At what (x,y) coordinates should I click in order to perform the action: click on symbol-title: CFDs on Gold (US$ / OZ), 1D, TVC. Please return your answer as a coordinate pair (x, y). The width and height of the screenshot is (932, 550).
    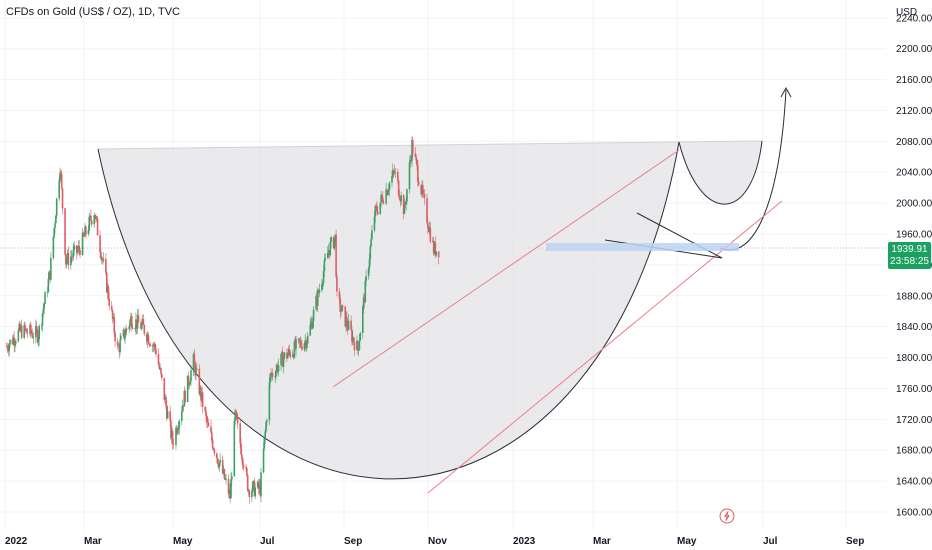
    Looking at the image, I should click on (93, 12).